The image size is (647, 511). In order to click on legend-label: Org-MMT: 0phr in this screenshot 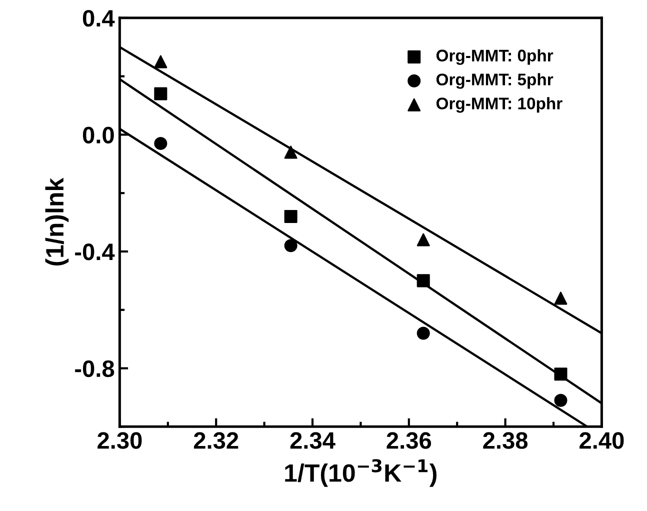, I will do `click(495, 57)`.